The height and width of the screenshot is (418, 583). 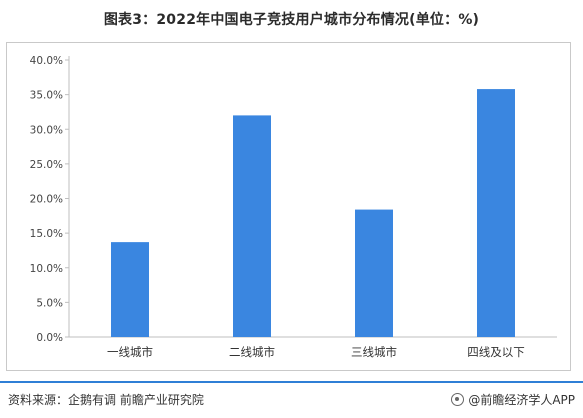 What do you see at coordinates (458, 399) in the screenshot?
I see `brand-logo-icon` at bounding box center [458, 399].